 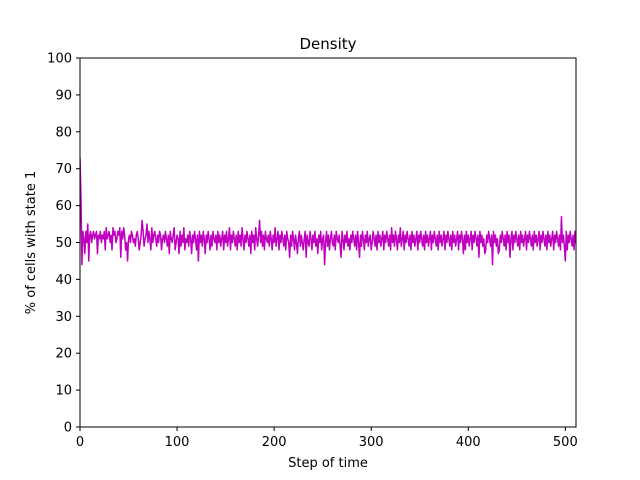 I want to click on y-tick-label: 50, so click(x=63, y=243).